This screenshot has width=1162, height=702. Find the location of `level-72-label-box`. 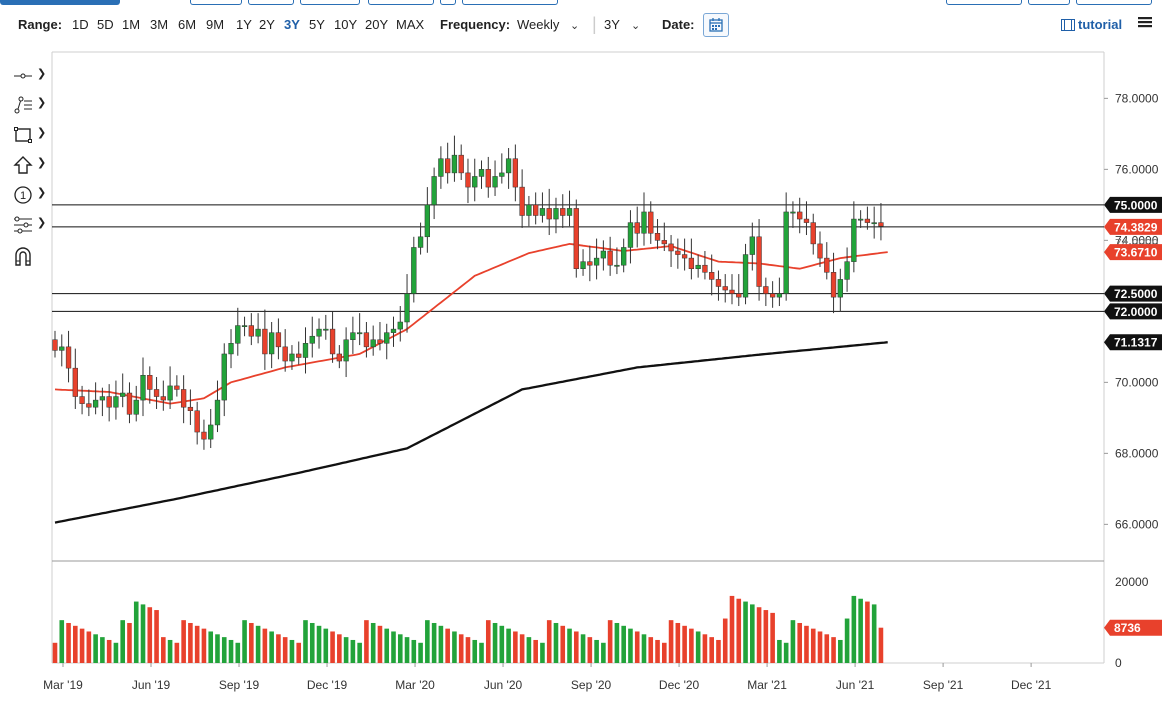

level-72-label-box is located at coordinates (1133, 311).